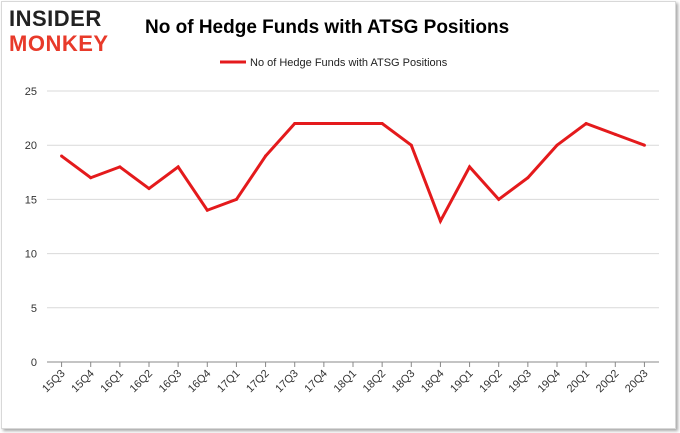 The image size is (680, 433). Describe the element at coordinates (258, 382) in the screenshot. I see `x-tick-label: 17Q2` at that location.